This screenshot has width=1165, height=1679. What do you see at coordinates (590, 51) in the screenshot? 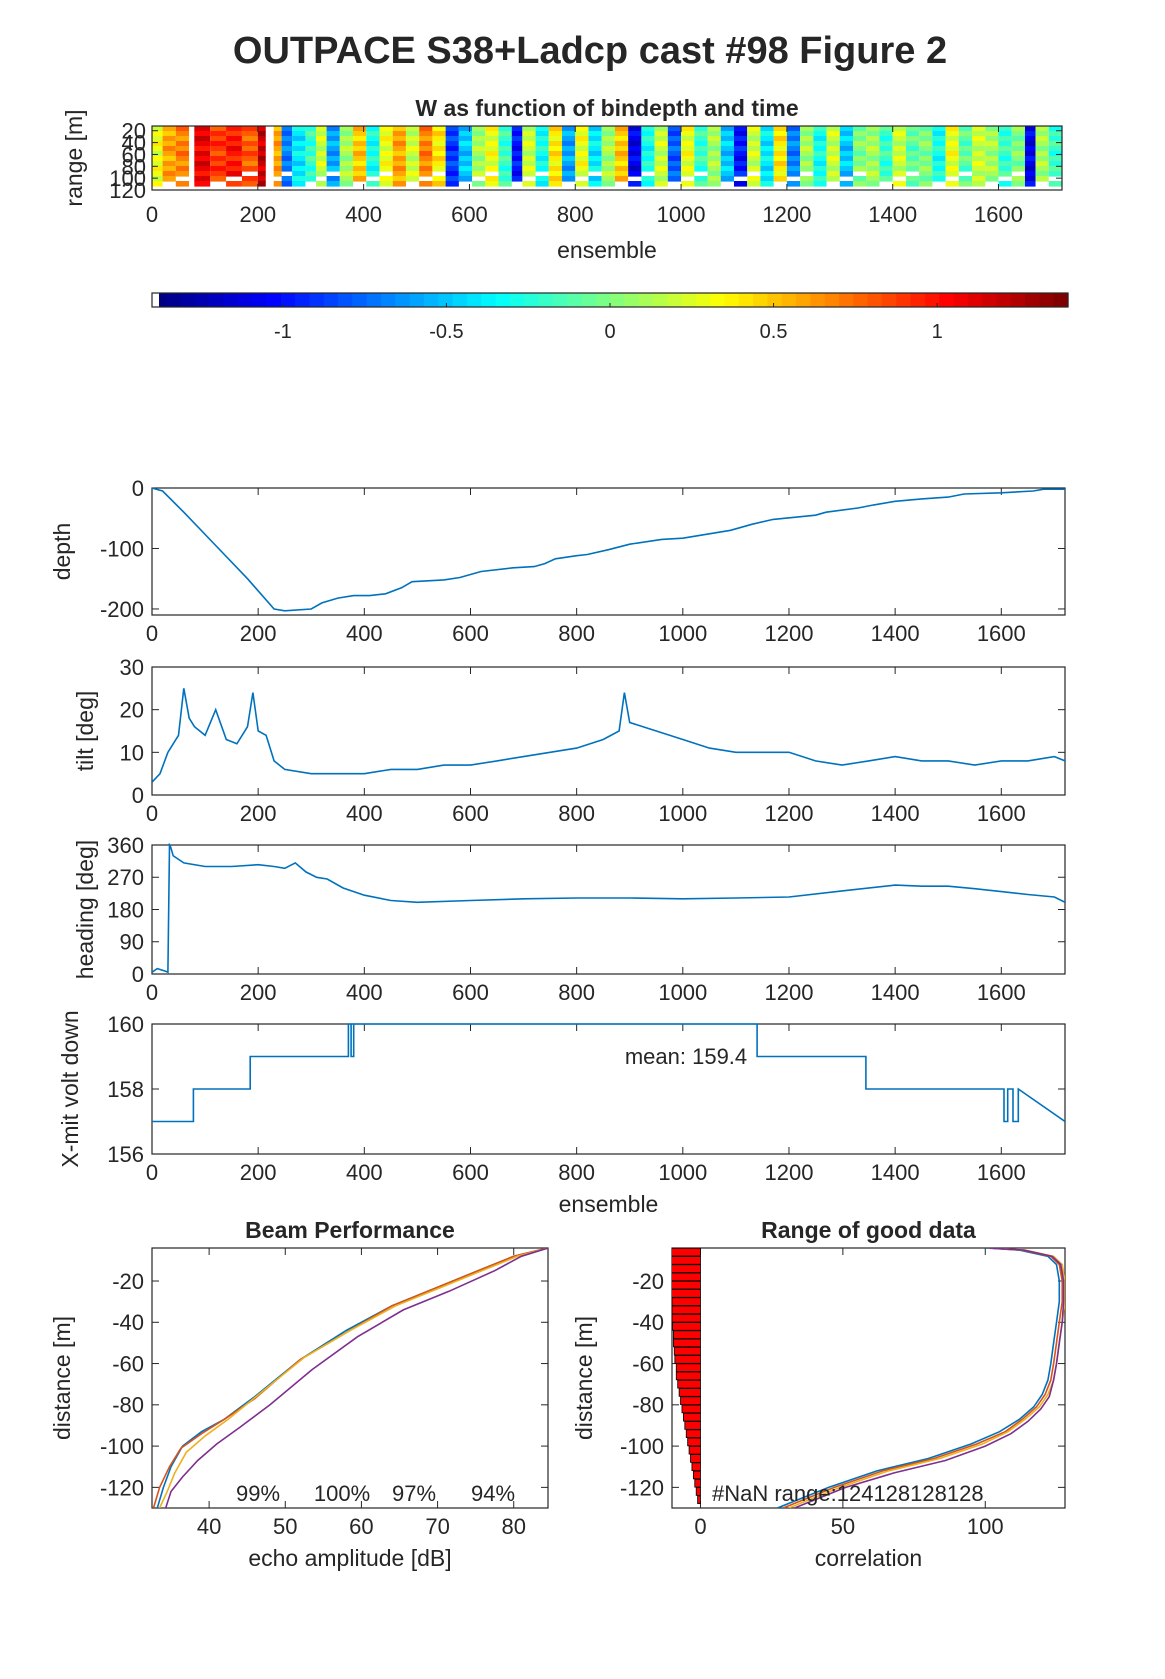
I see `figure-title: OUTPACE S38+Ladcp cast #98 Figure 2` at bounding box center [590, 51].